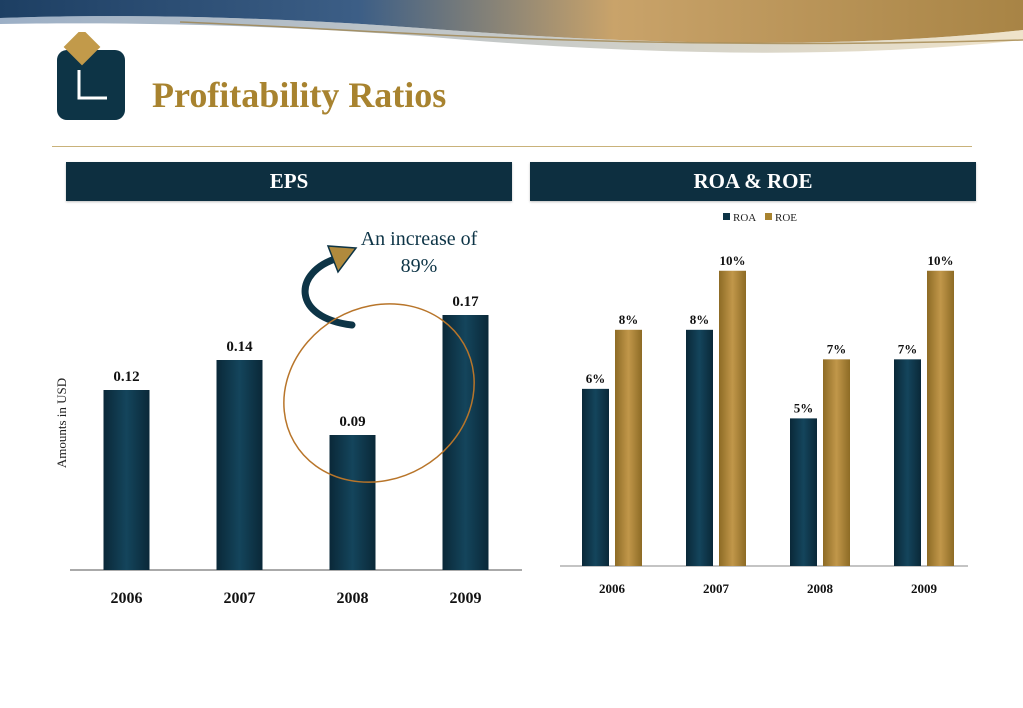 The height and width of the screenshot is (708, 1023). Describe the element at coordinates (700, 319) in the screenshot. I see `roa-data-label: 8%` at that location.